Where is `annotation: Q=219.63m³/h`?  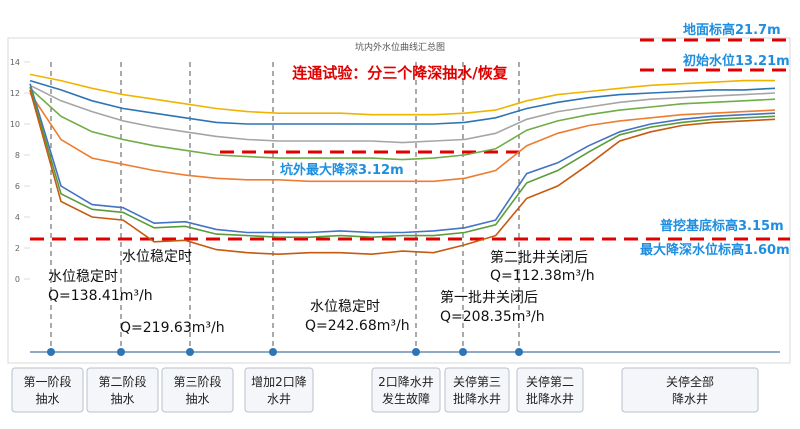 annotation: Q=219.63m³/h is located at coordinates (172, 328).